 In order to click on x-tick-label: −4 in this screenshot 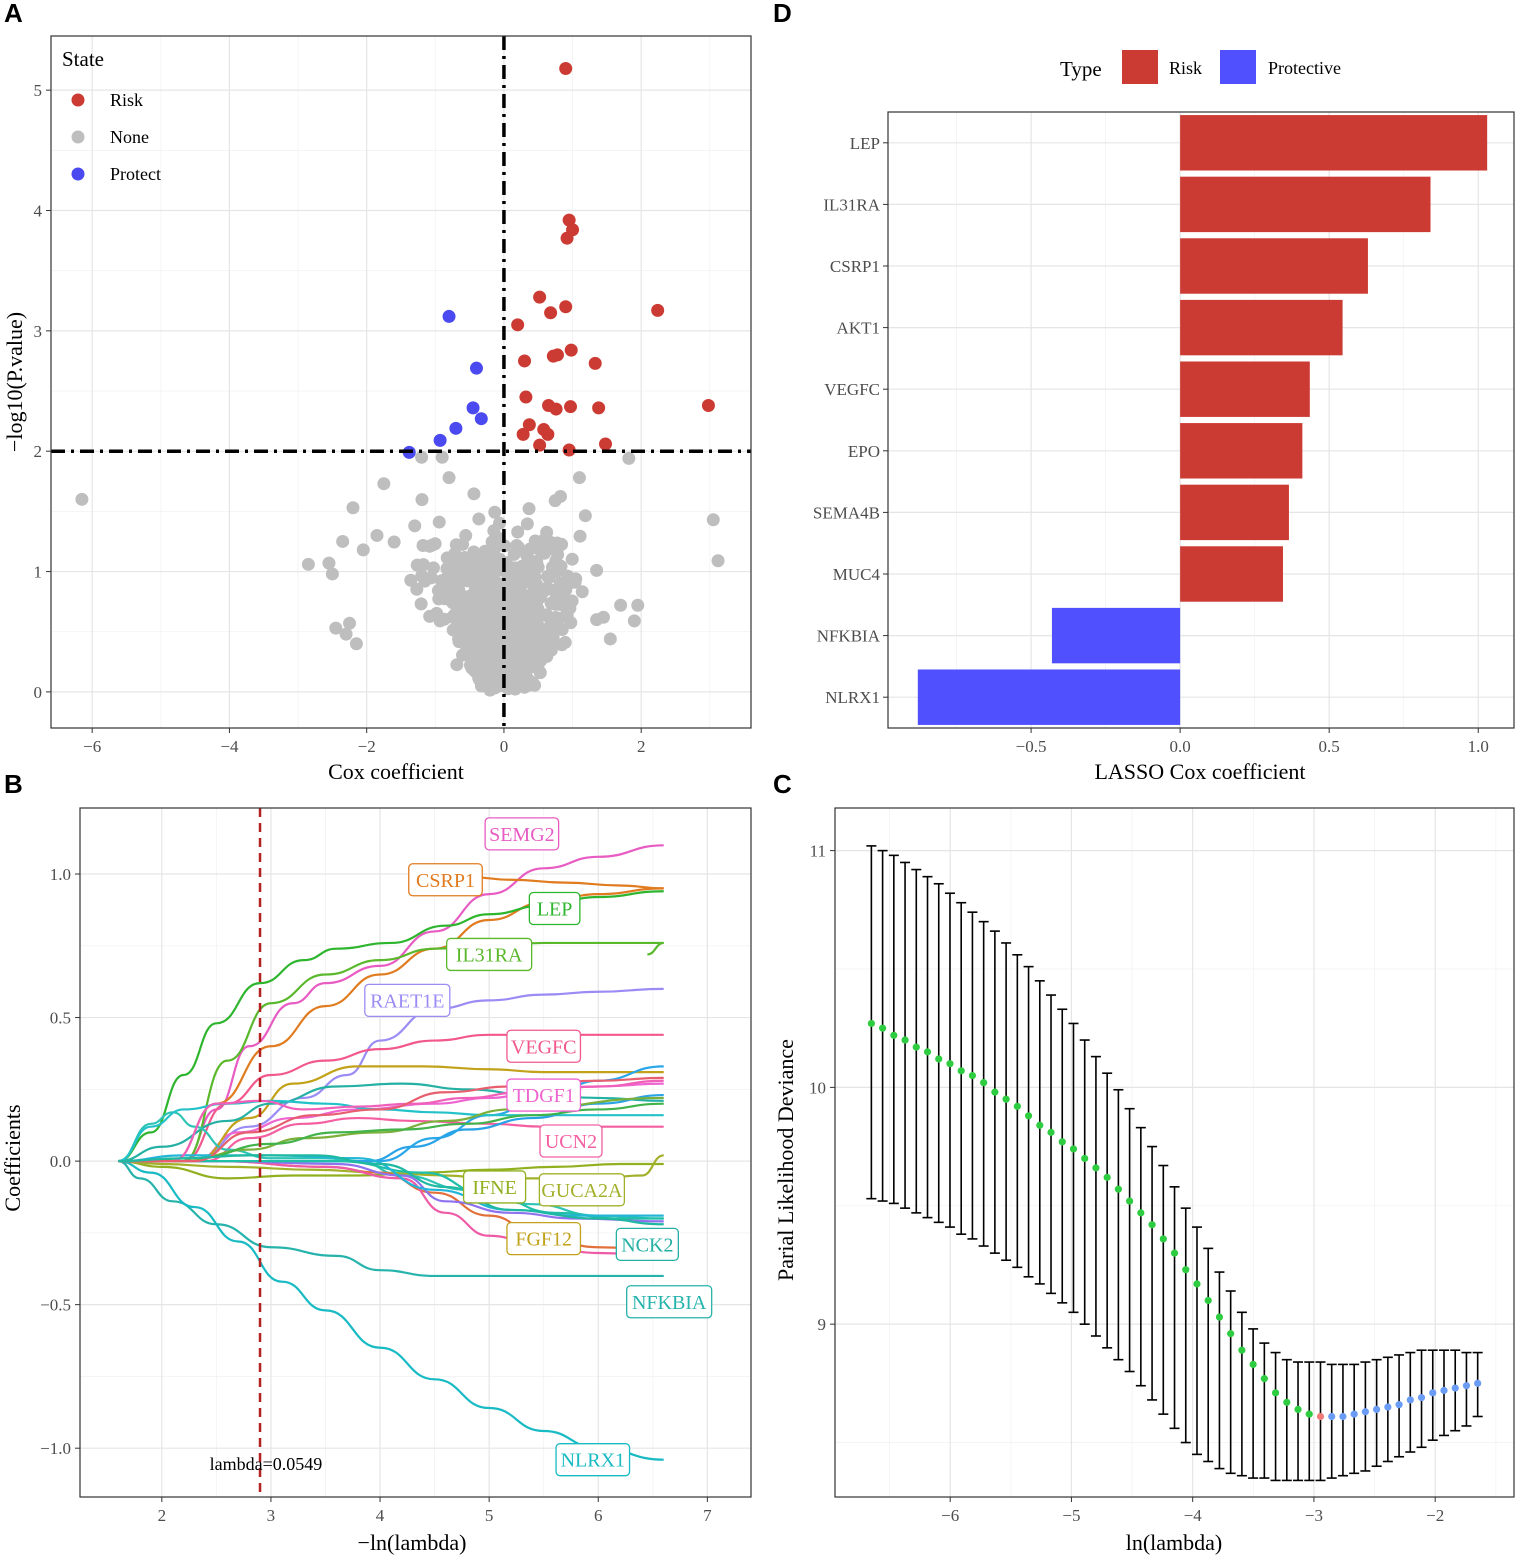, I will do `click(1193, 1515)`.